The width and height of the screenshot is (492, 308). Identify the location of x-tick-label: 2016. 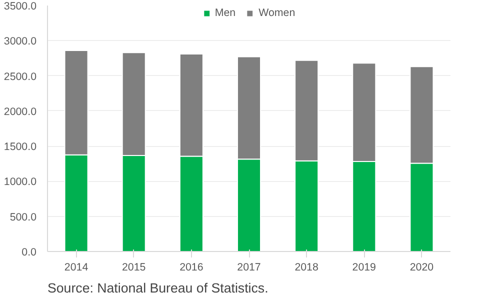
(192, 268).